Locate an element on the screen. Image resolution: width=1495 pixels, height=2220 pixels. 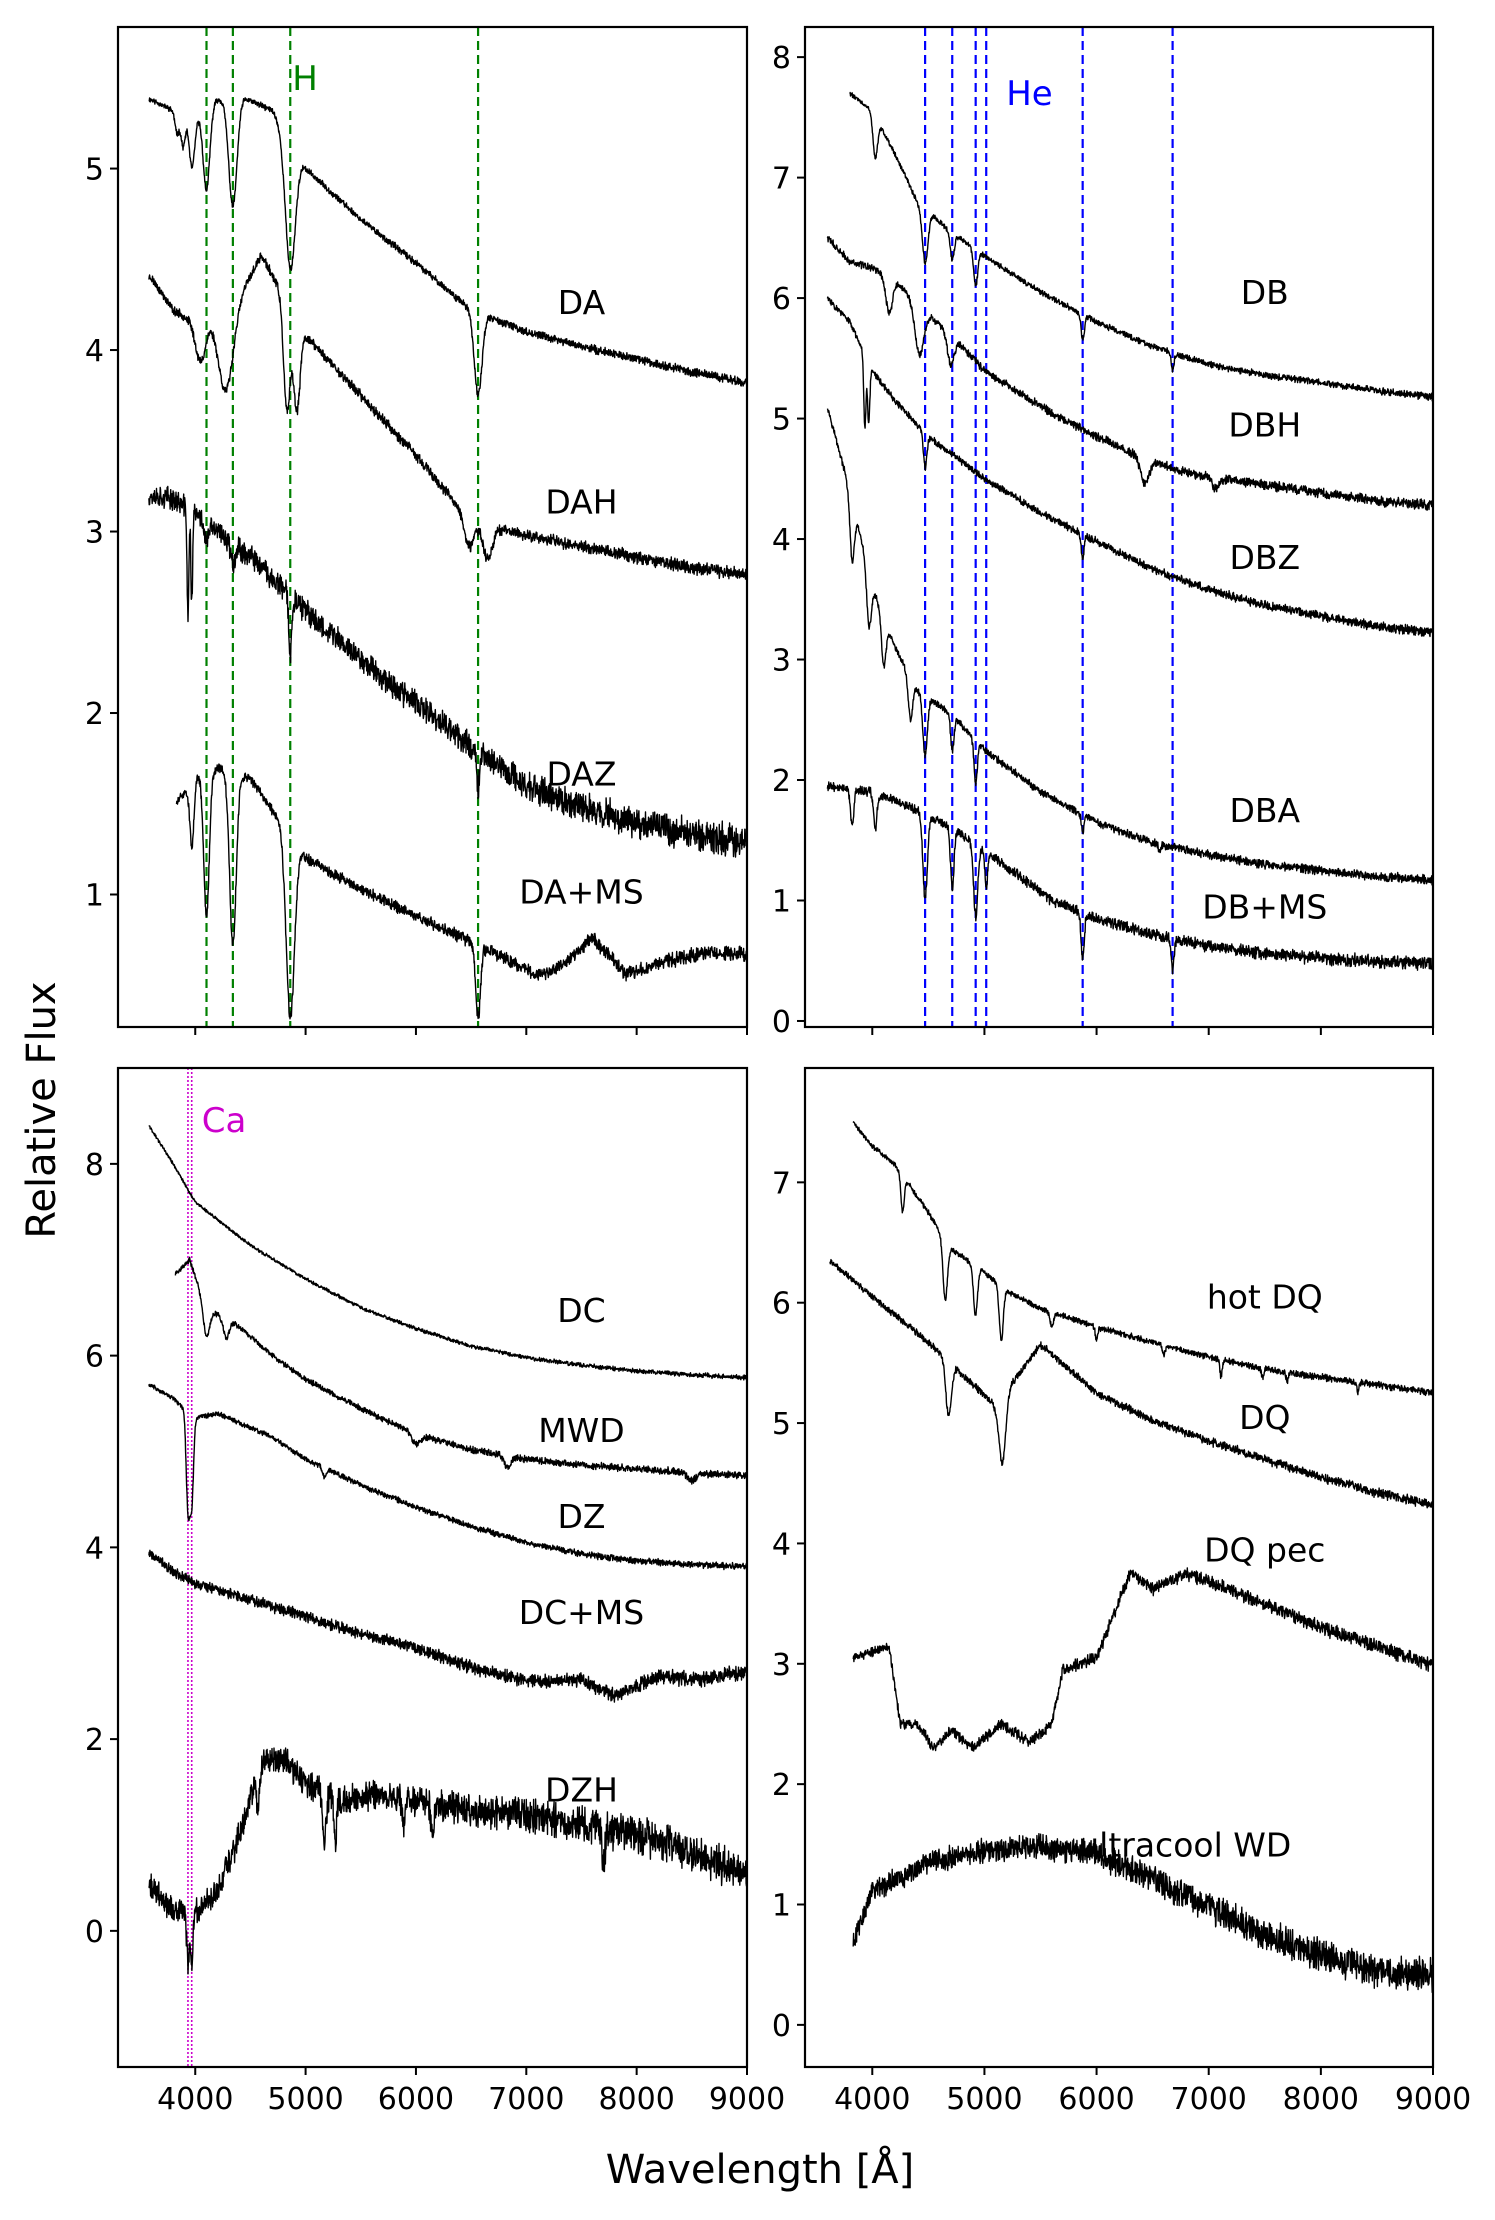
spectrum-dzh is located at coordinates (447, 1861).